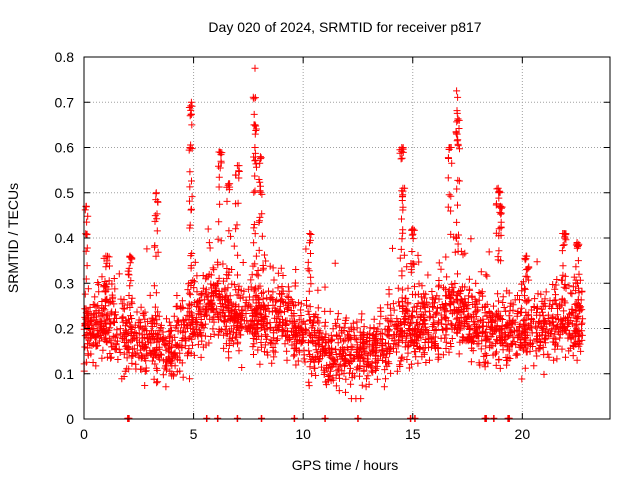 This screenshot has height=480, width=640. Describe the element at coordinates (65, 329) in the screenshot. I see `y-tick-label: 0.2` at that location.